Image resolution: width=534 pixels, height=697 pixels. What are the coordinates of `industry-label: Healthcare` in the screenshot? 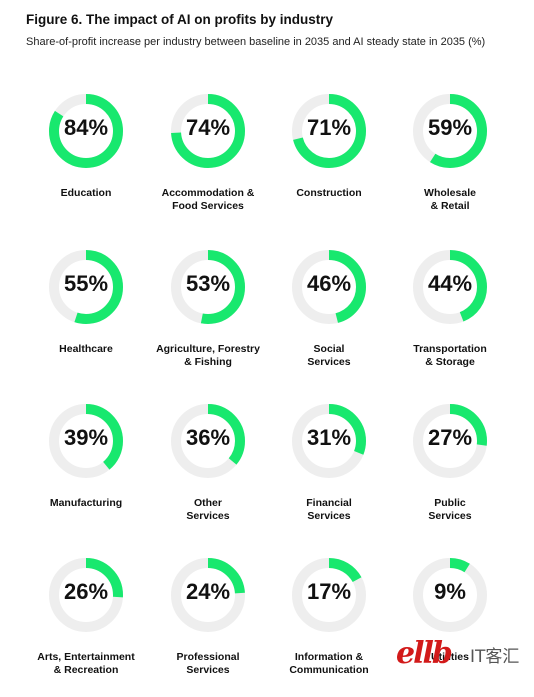 It's located at (86, 349).